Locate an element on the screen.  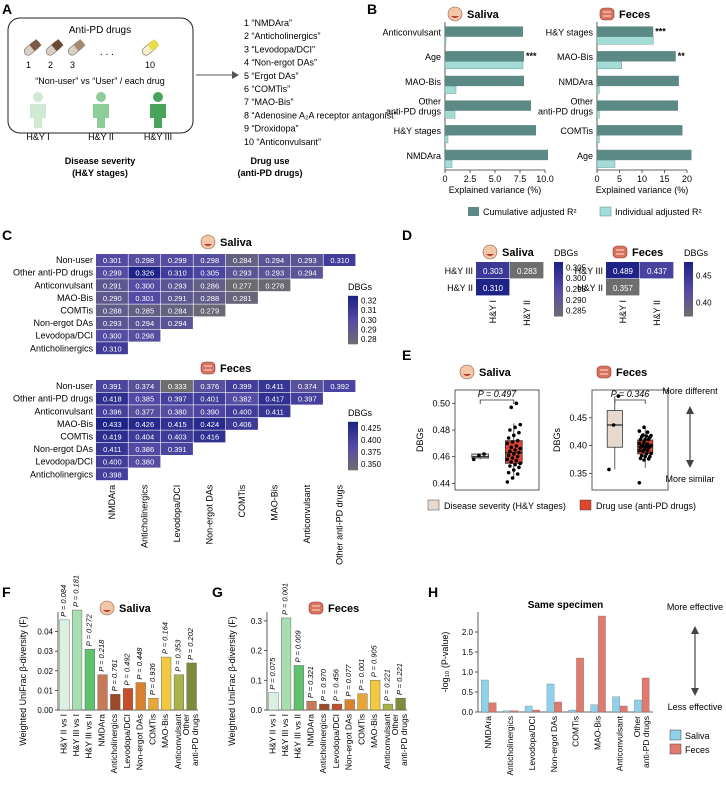
chart-title: Feces is located at coordinates (235, 369).